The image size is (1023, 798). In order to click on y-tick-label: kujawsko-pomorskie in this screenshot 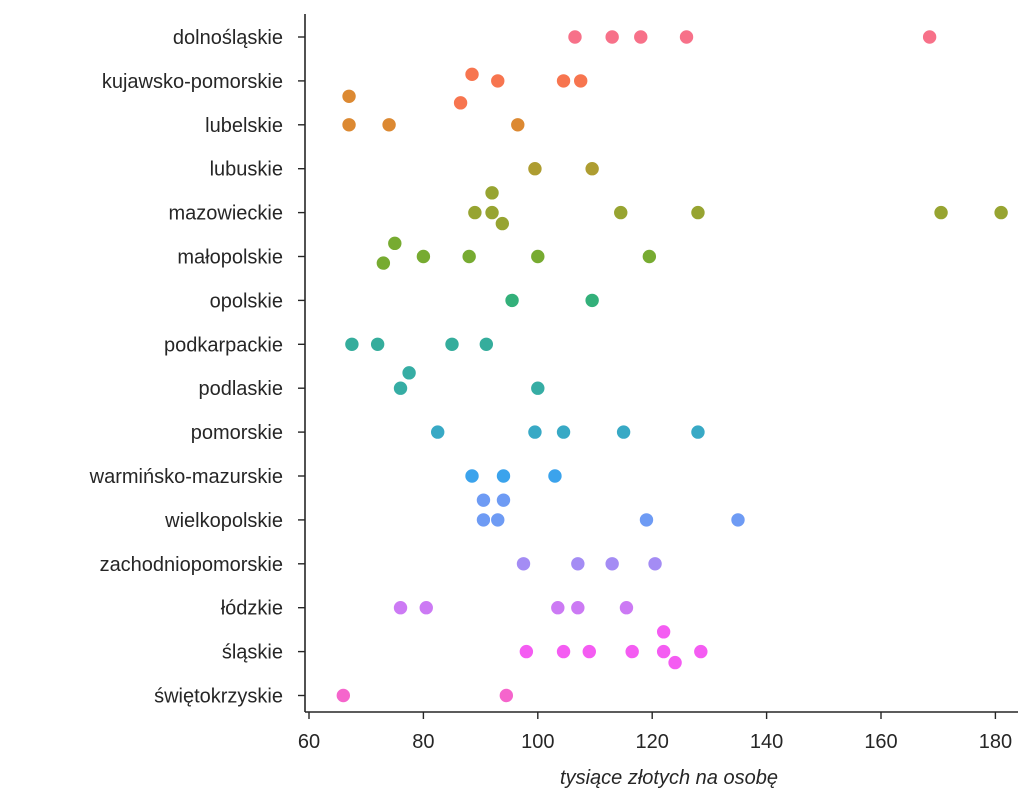, I will do `click(192, 82)`.